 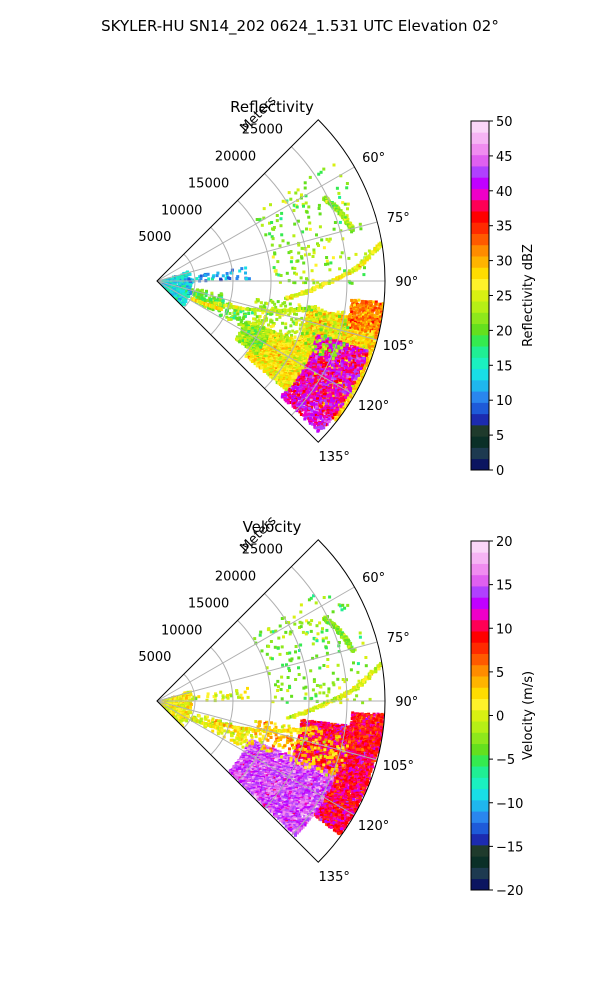 What do you see at coordinates (505, 760) in the screenshot?
I see `colorbar-tick-label-3: −5` at bounding box center [505, 760].